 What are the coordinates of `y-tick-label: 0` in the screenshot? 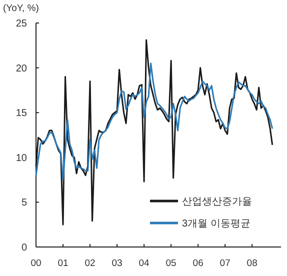 It's located at (24, 248).